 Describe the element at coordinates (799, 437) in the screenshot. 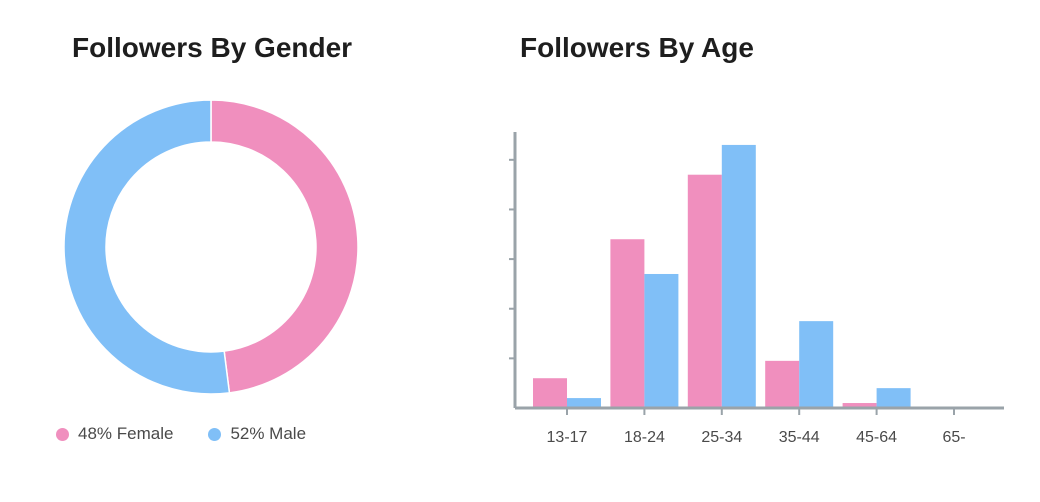

I see `x-tick-label-35-44: 35-44` at that location.